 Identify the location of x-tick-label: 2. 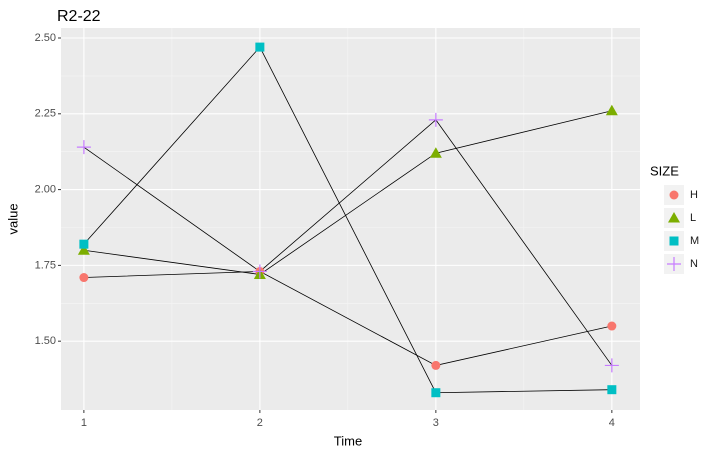
(260, 423).